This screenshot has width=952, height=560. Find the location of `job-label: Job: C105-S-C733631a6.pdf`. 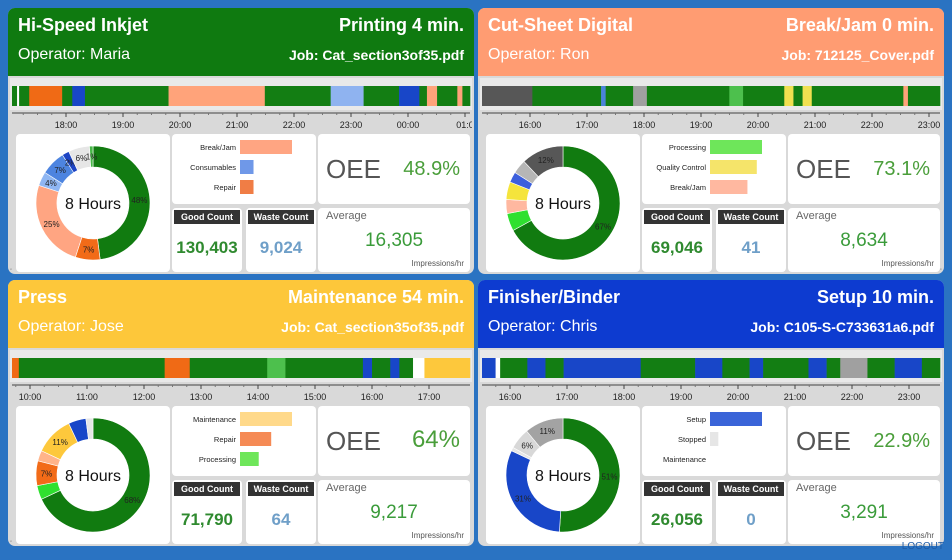

job-label: Job: C105-S-C733631a6.pdf is located at coordinates (842, 327).